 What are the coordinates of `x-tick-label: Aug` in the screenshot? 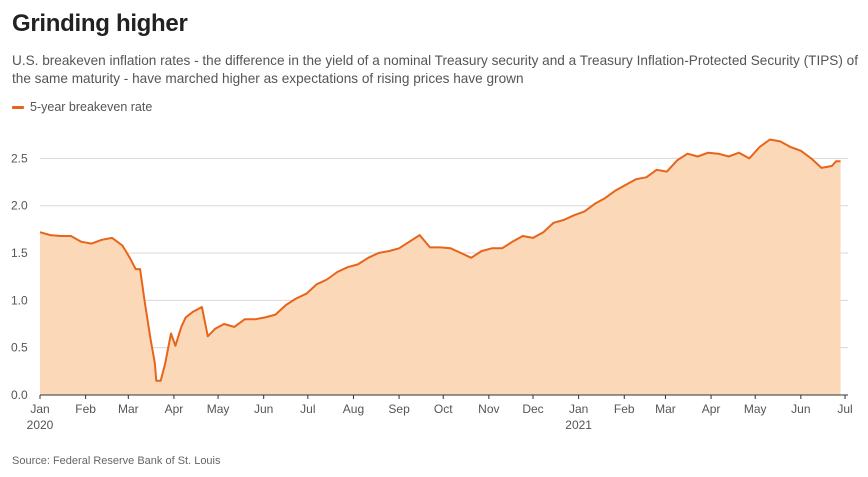 It's located at (353, 409).